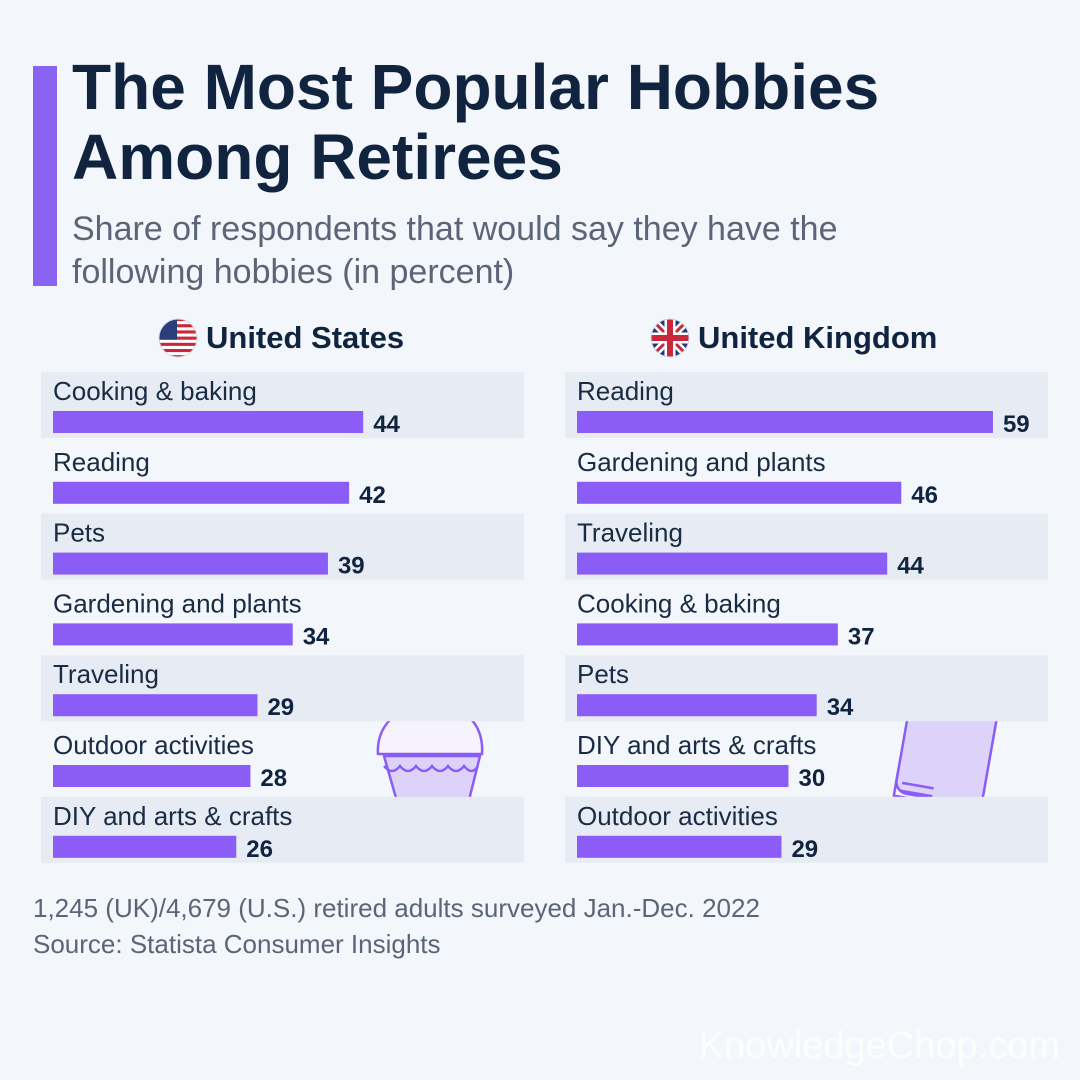 The height and width of the screenshot is (1080, 1080). I want to click on uk-category-label: Traveling, so click(630, 533).